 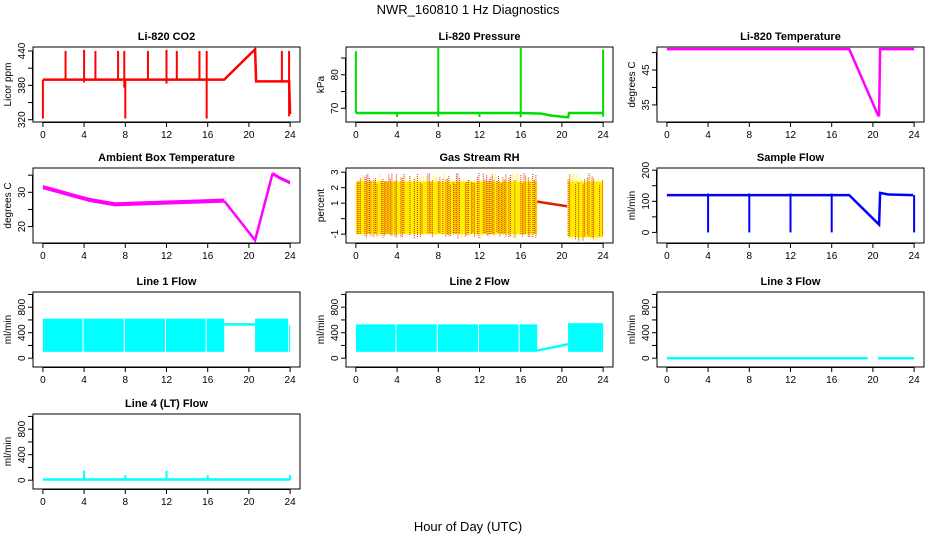 I want to click on panel-title: Gas Stream RH, so click(x=479, y=158).